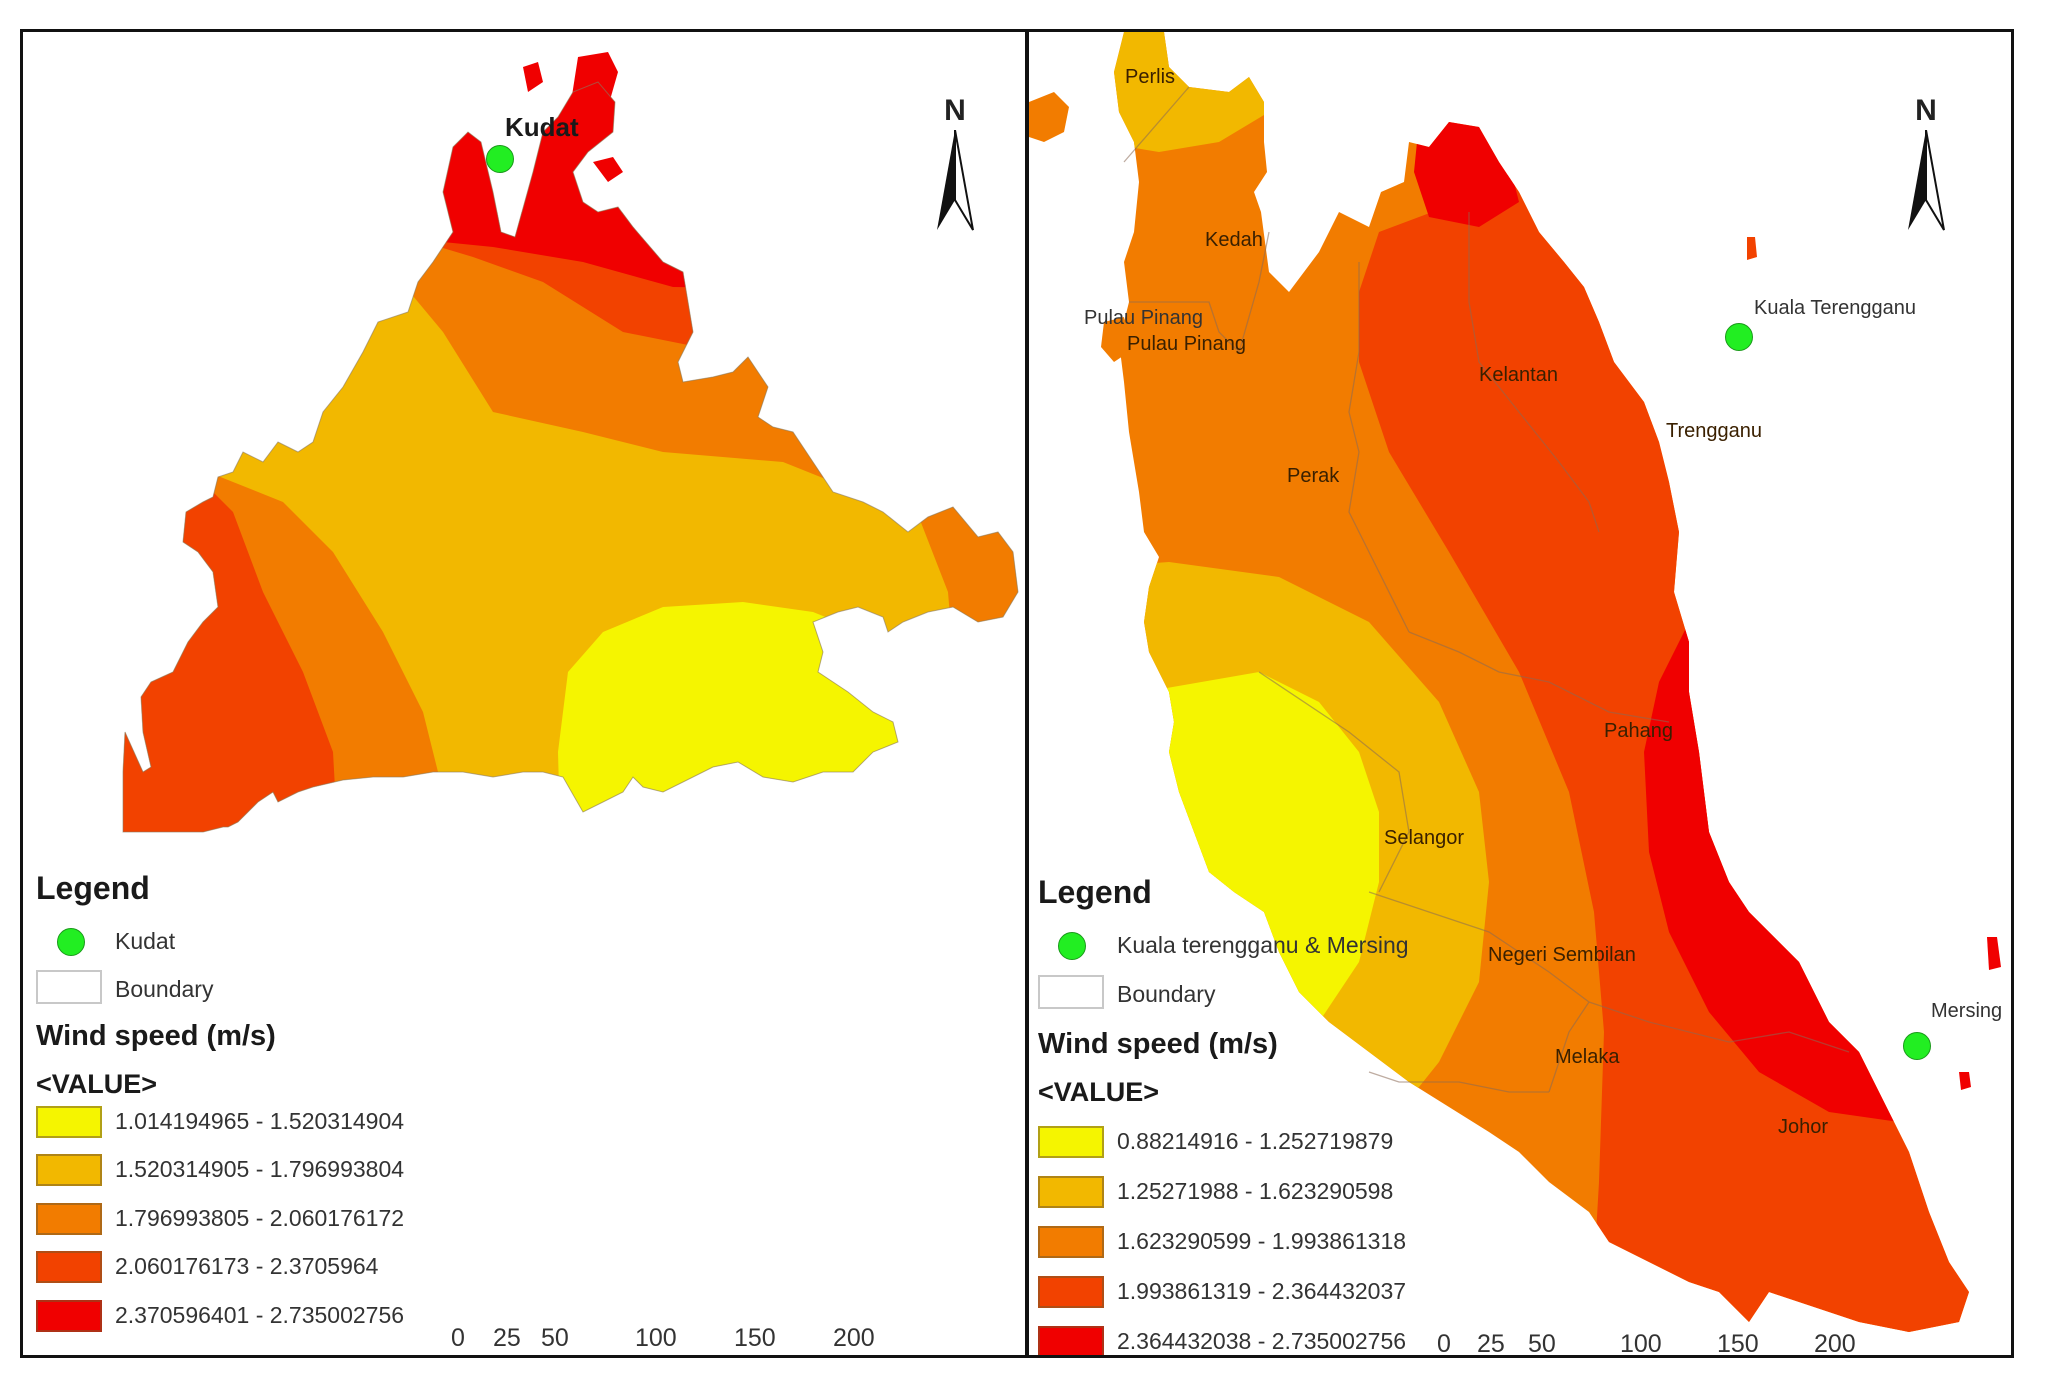 The height and width of the screenshot is (1375, 2048). Describe the element at coordinates (1638, 731) in the screenshot. I see `state-label-pahang: Pahang` at that location.